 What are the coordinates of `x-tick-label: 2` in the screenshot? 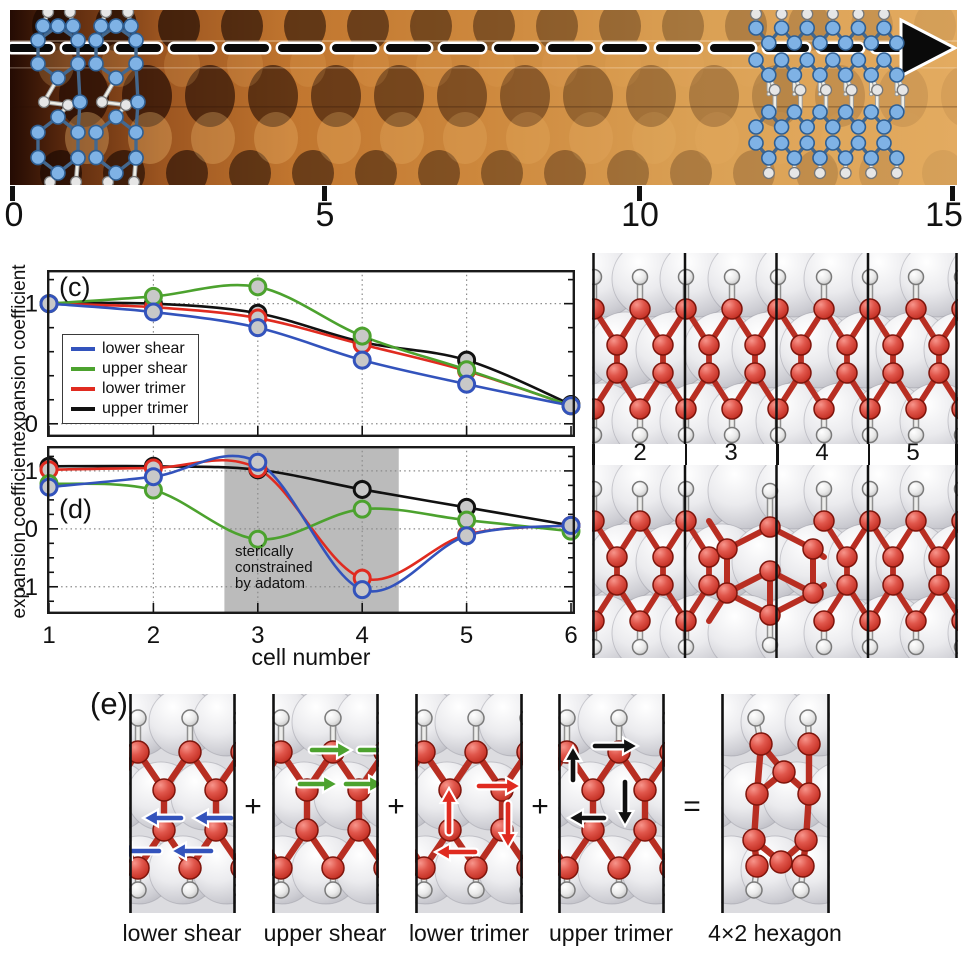 It's located at (153, 635).